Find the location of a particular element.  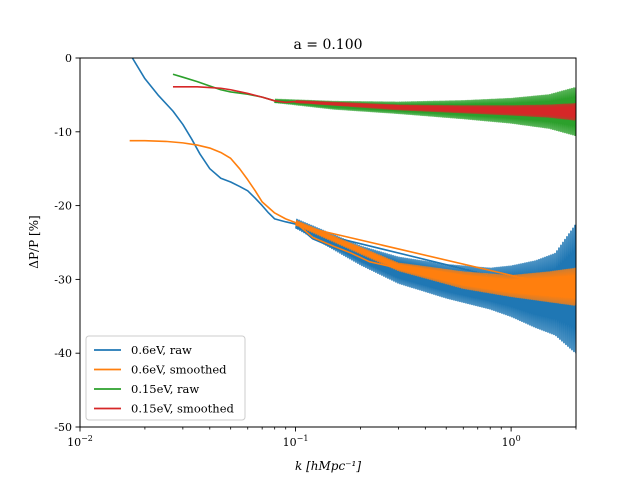

chart-title: a = 0.100 is located at coordinates (327, 45).